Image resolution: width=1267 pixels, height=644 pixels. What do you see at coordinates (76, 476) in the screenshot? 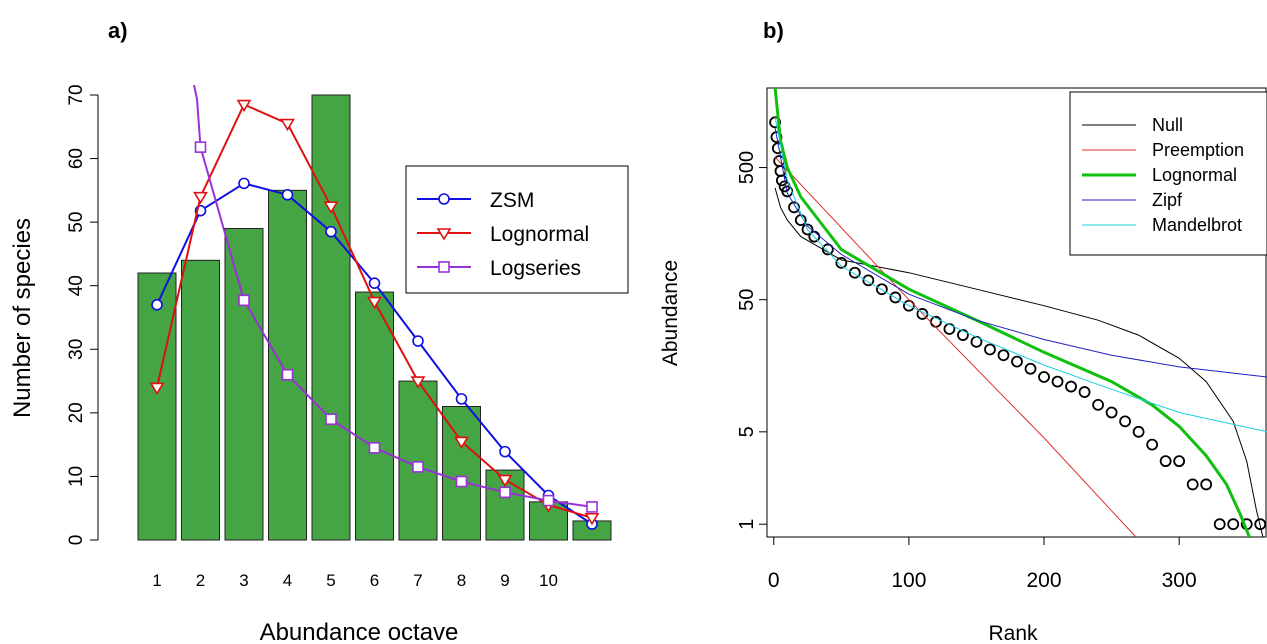
I see `y-tick-label: 10` at bounding box center [76, 476].